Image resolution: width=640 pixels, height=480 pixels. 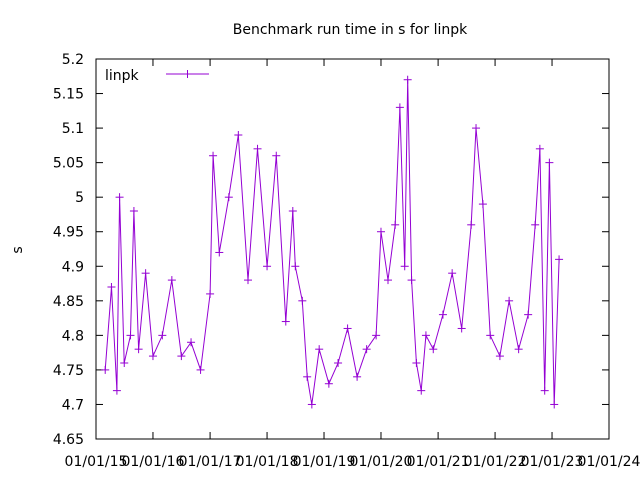 I want to click on y-tick-label: 5.15, so click(x=68, y=95).